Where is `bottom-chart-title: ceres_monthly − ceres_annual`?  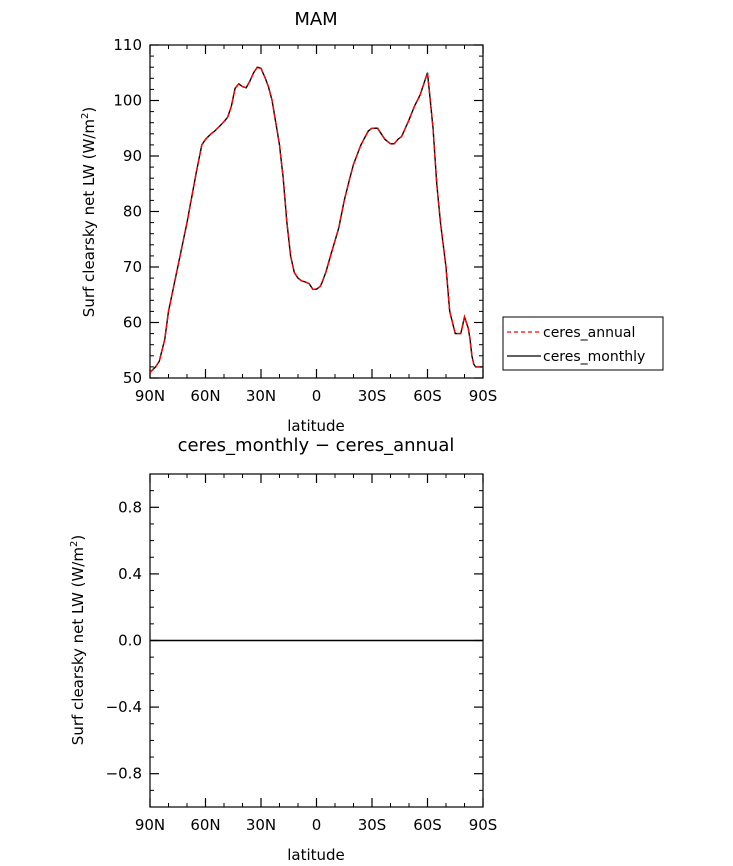 bottom-chart-title: ceres_monthly − ceres_annual is located at coordinates (316, 445).